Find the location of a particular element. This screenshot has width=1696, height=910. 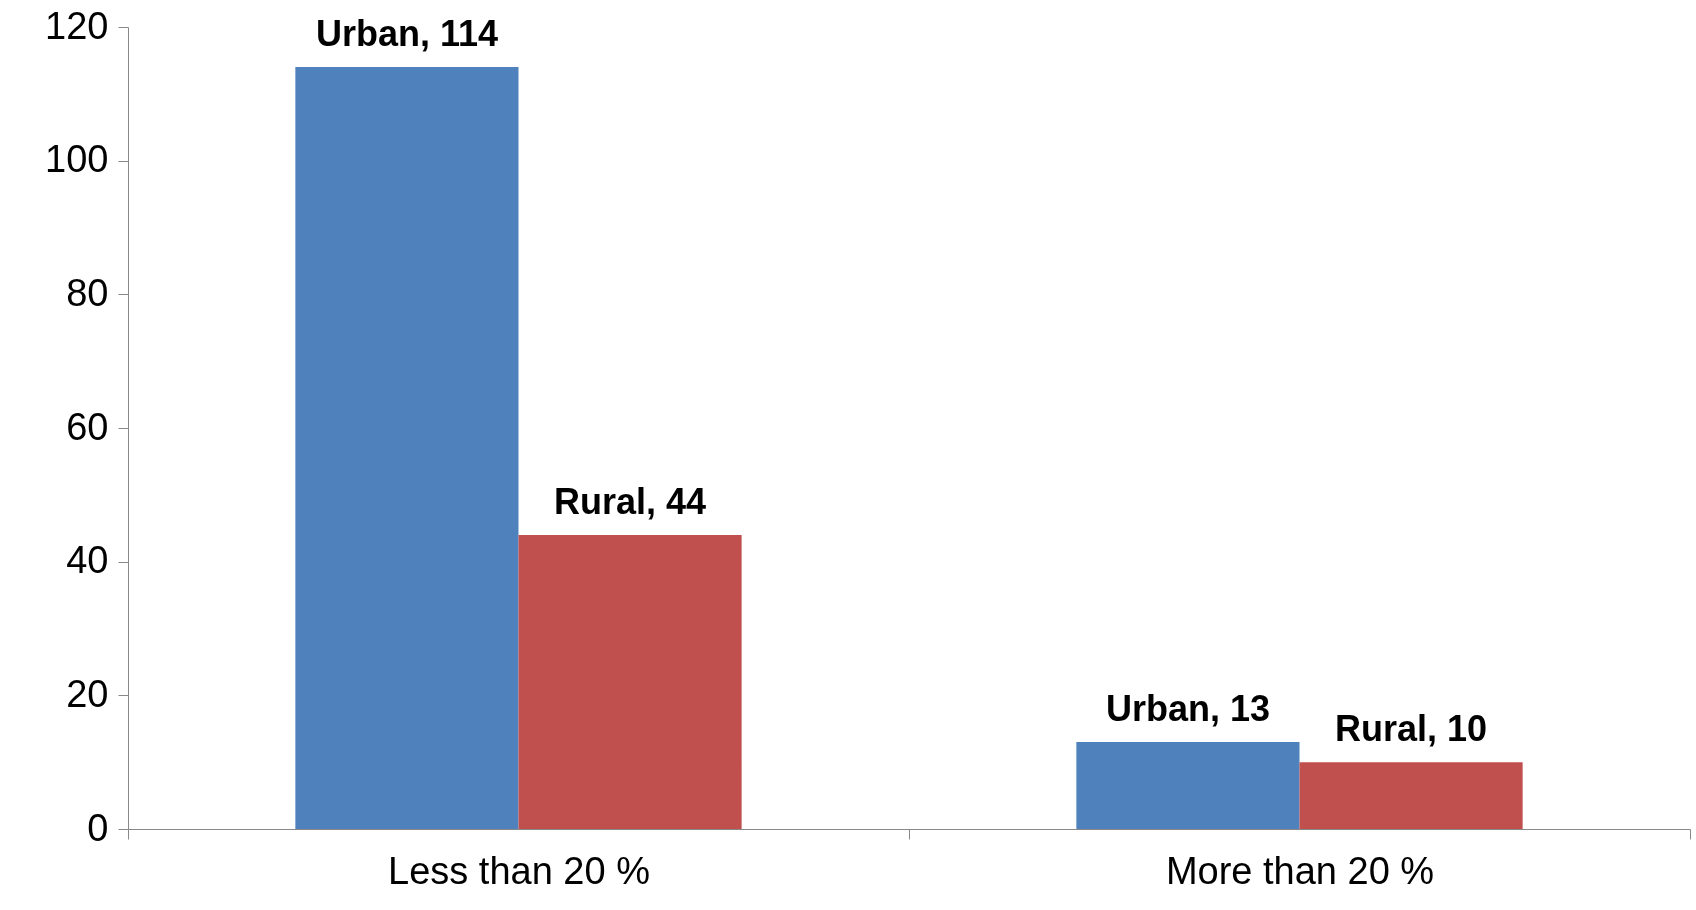

data-label: Rural, 10 is located at coordinates (1411, 729).